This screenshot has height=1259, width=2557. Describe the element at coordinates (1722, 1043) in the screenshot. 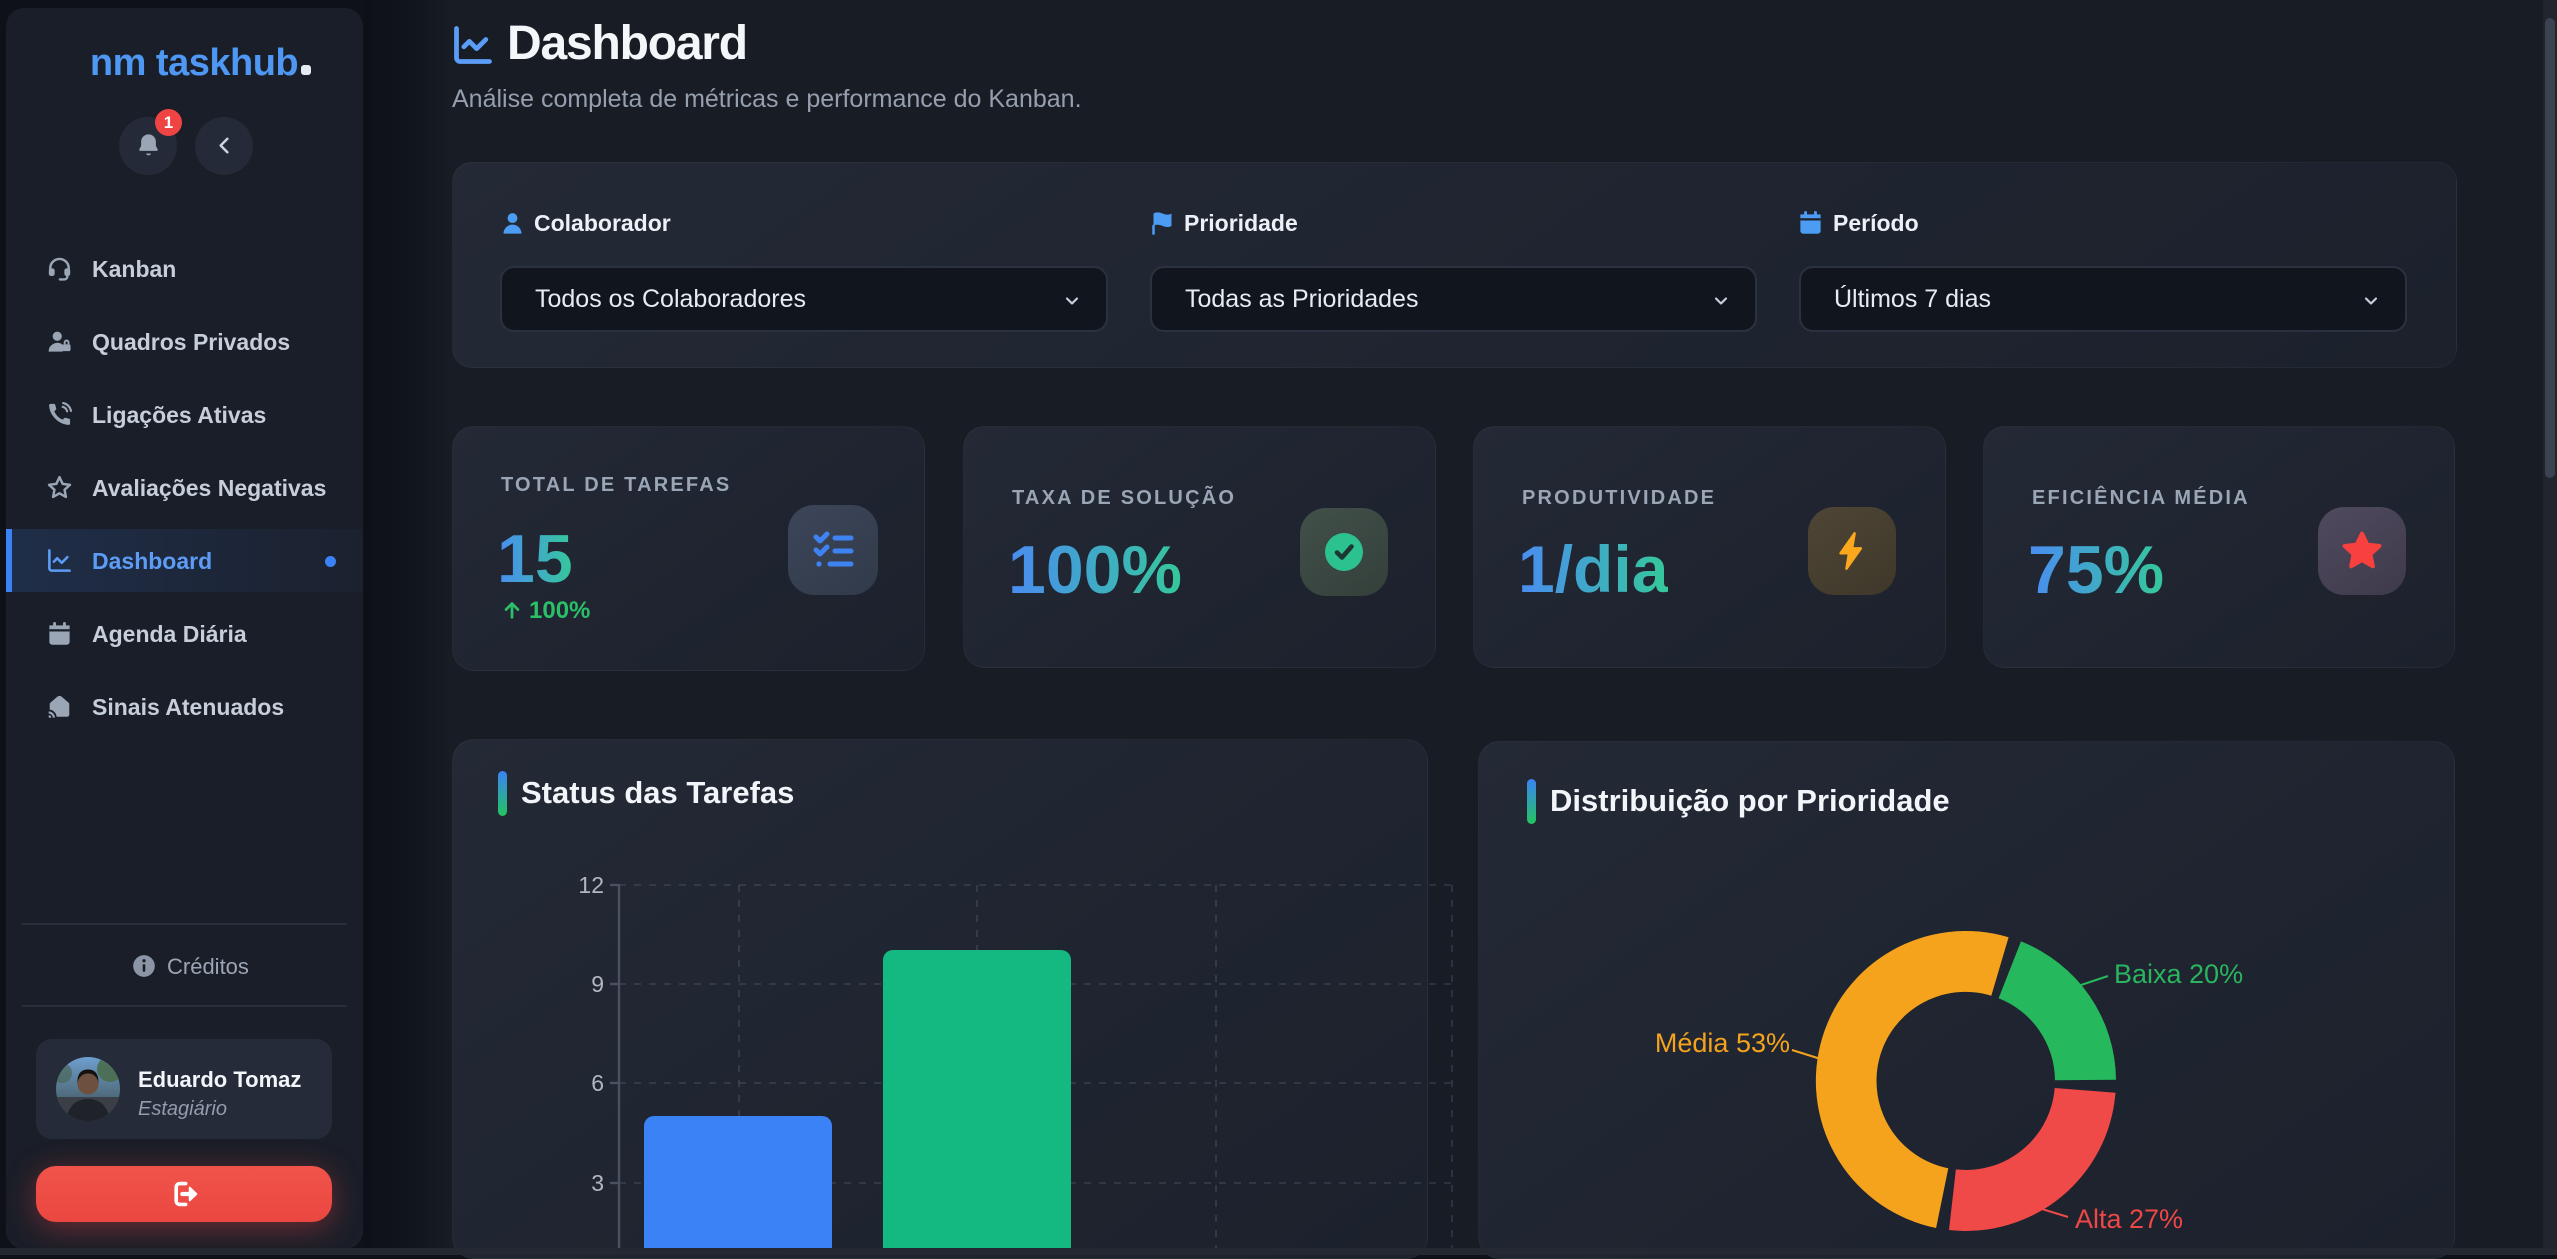

I see `svg-text: Média 53%` at that location.